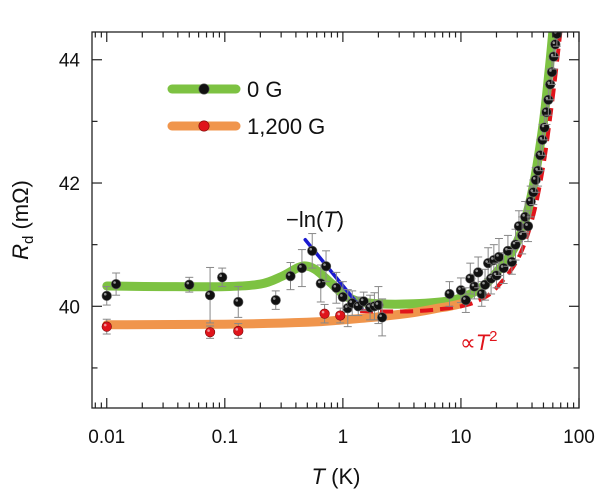  I want to click on y-tick-label-0: 40, so click(69, 307).